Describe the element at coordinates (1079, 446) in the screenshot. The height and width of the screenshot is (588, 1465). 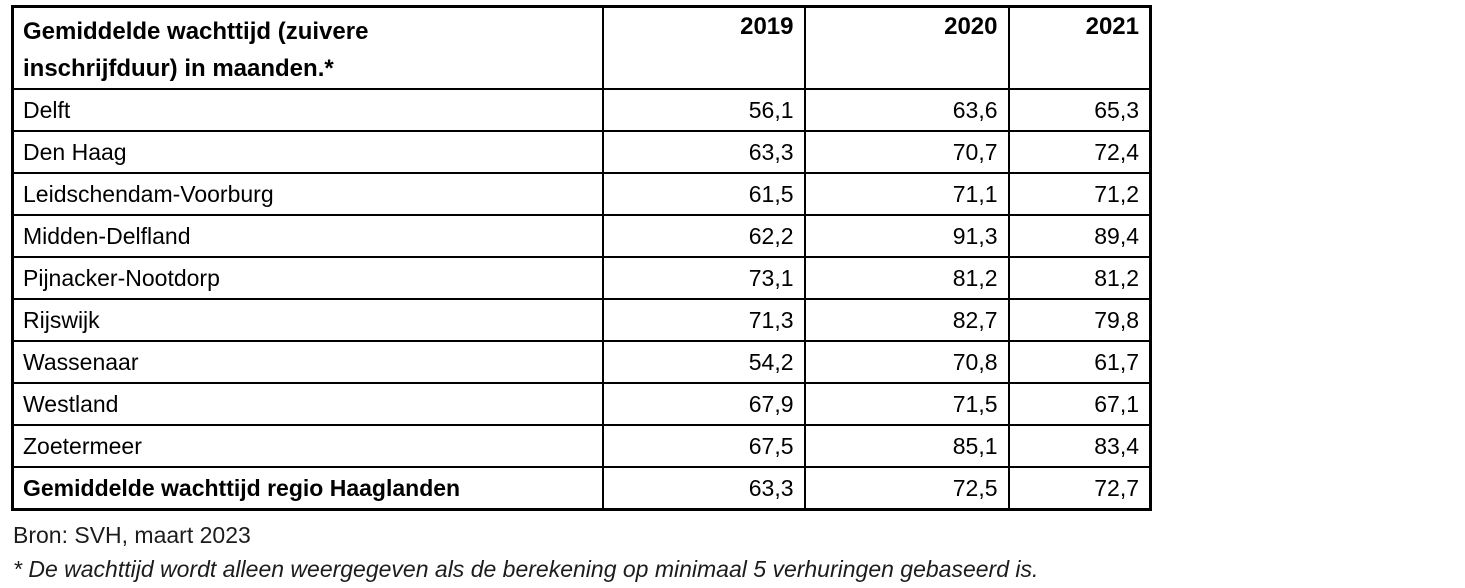
I see `wait-time-value: 83,4` at that location.